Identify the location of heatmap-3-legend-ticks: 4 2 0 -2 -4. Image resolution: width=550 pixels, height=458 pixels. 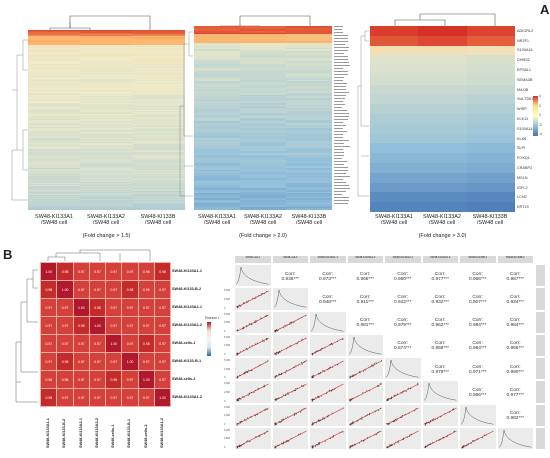
(544, 116).